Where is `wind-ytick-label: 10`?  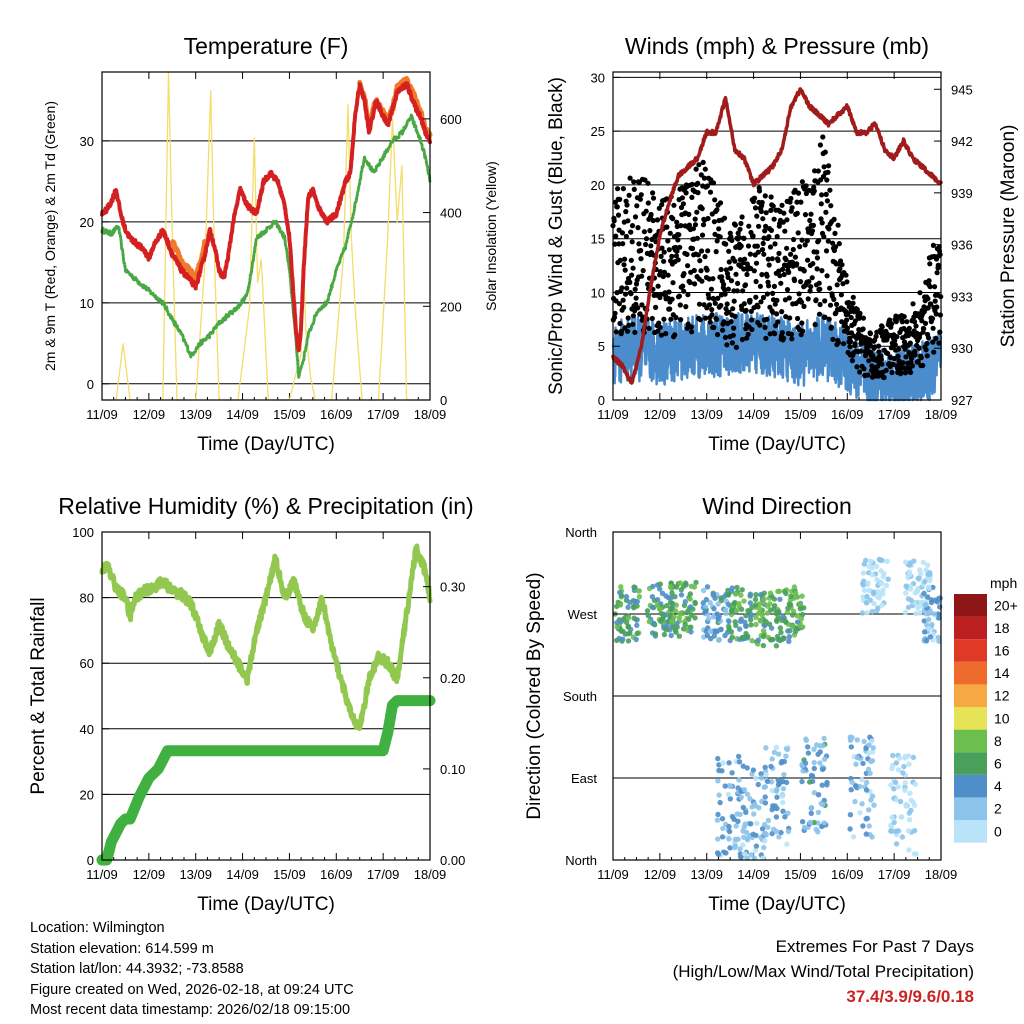 wind-ytick-label: 10 is located at coordinates (598, 292).